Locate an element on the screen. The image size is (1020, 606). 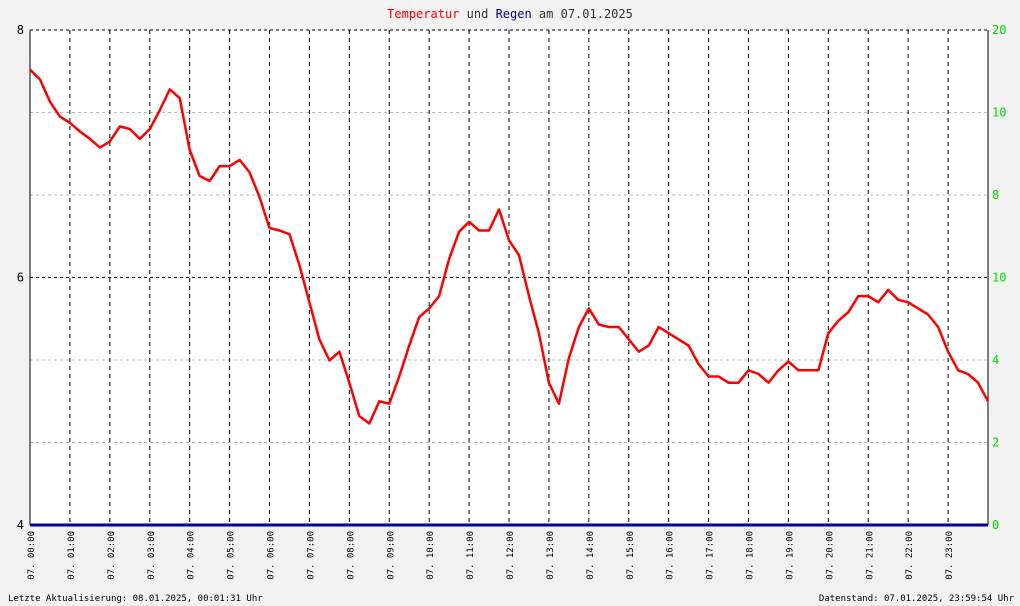
x-tick-label: 07. 18:00 is located at coordinates (751, 555).